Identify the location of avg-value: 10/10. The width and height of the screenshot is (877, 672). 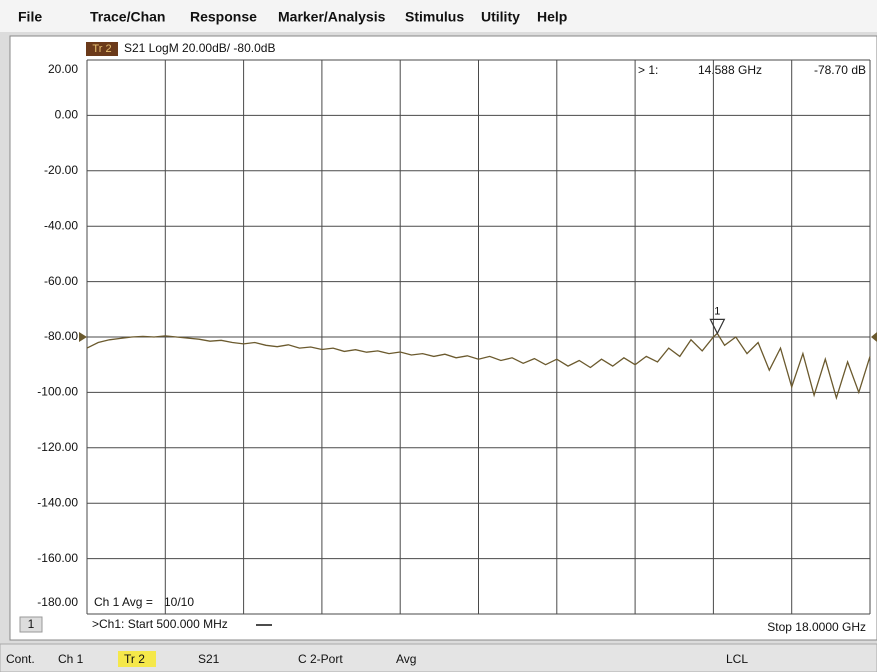
(179, 602).